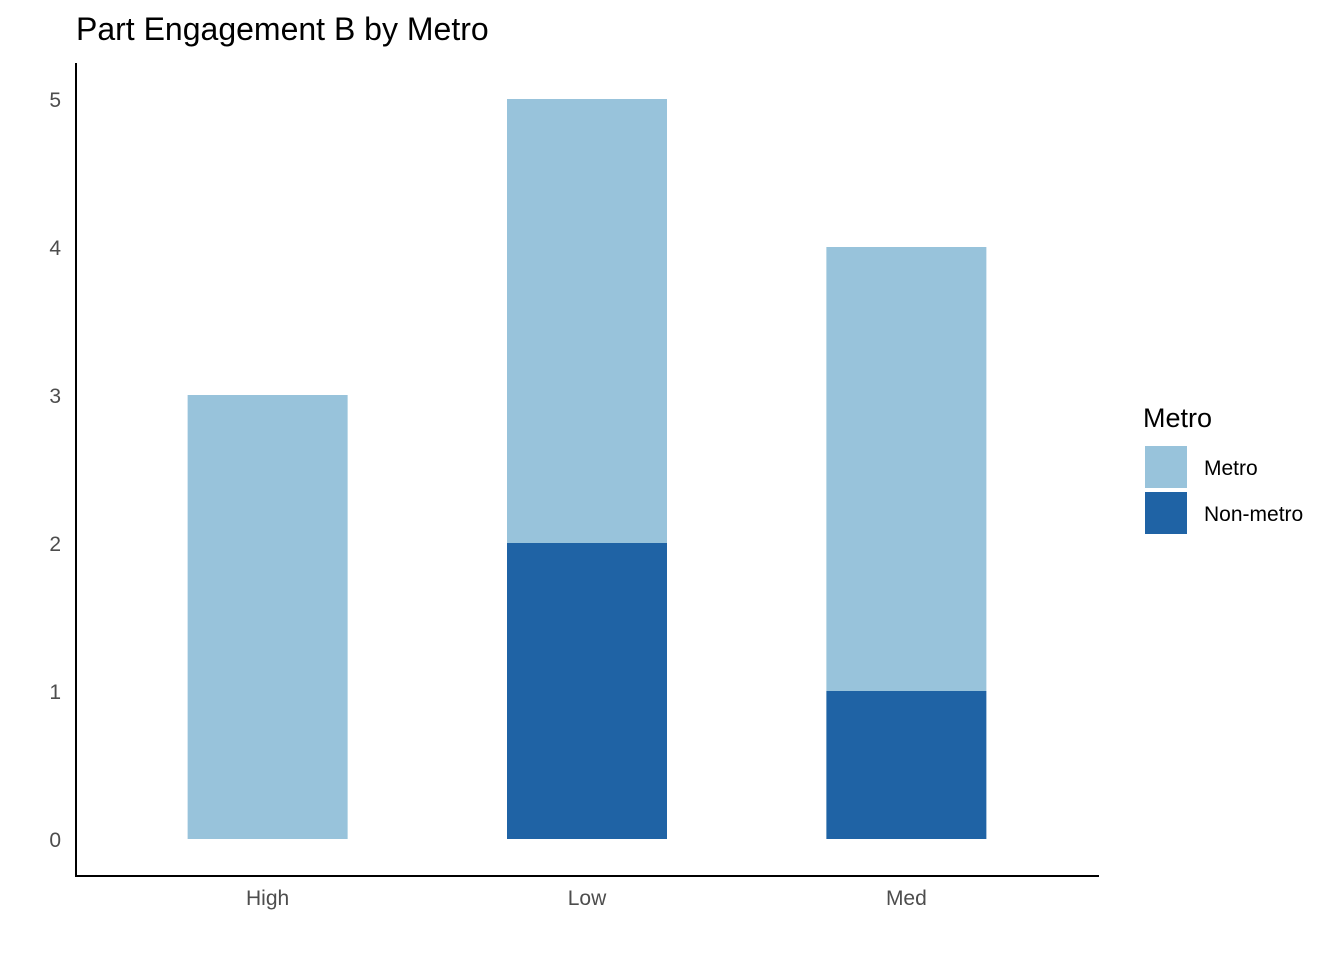  I want to click on y-tick-label: 2, so click(55, 544).